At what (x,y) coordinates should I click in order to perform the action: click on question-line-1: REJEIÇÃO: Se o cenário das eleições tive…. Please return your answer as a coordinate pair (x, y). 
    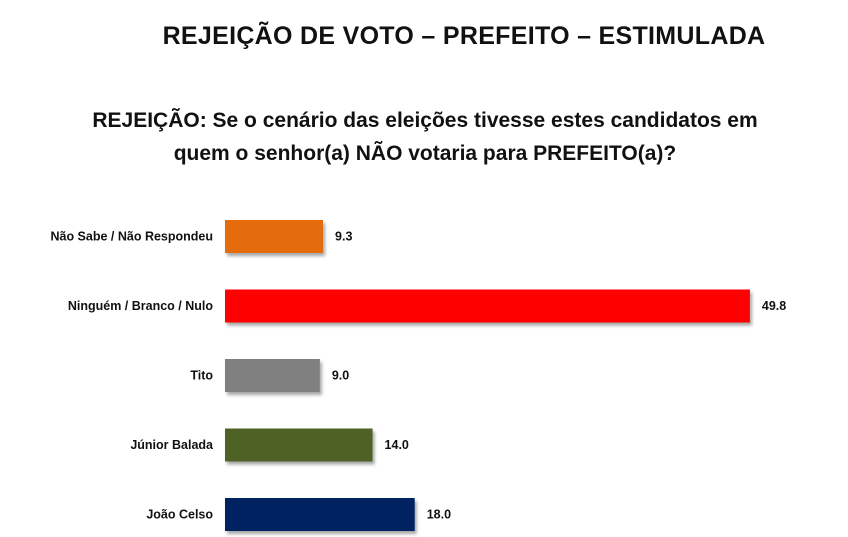
    Looking at the image, I should click on (425, 120).